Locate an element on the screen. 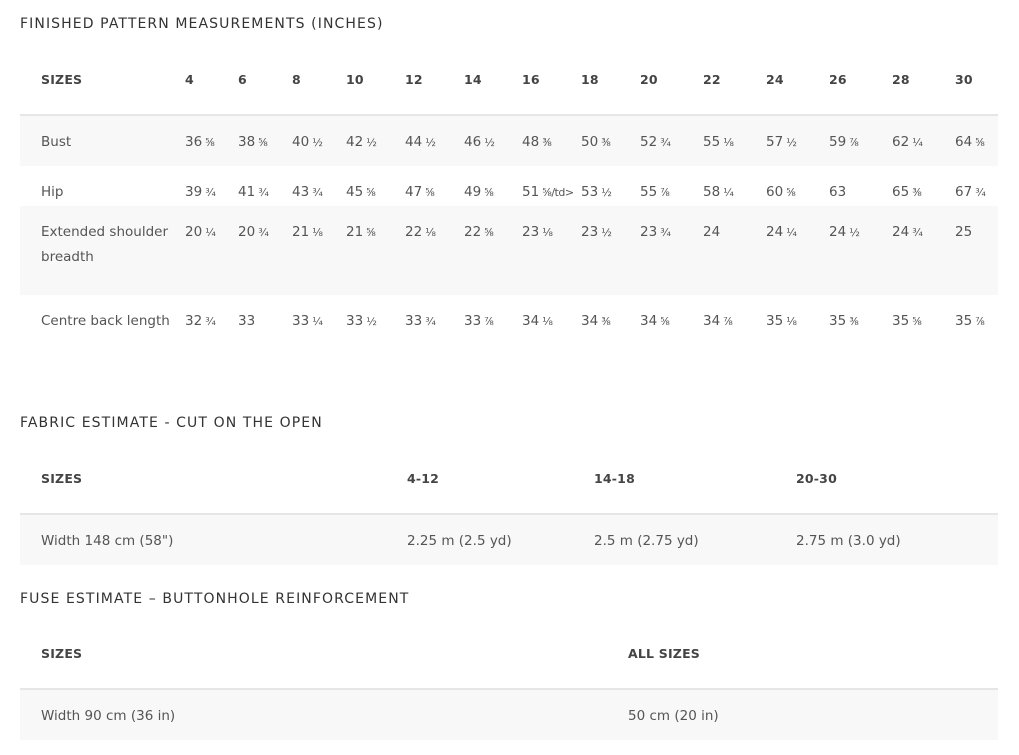  row-label: Width 148 cm (58") is located at coordinates (203, 539).